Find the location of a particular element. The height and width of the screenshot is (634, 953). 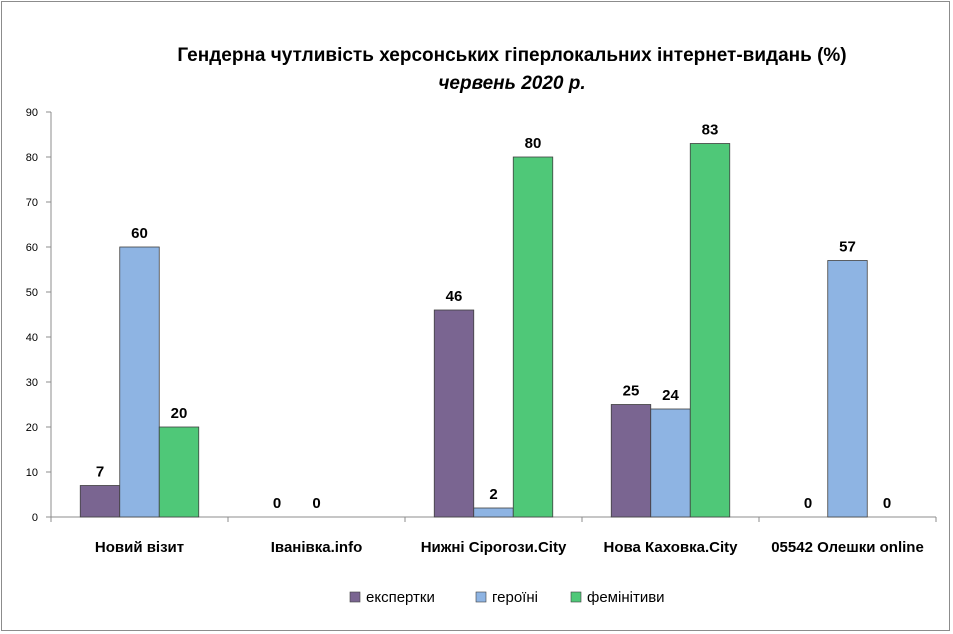

y-tick-label: 50 is located at coordinates (32, 293).